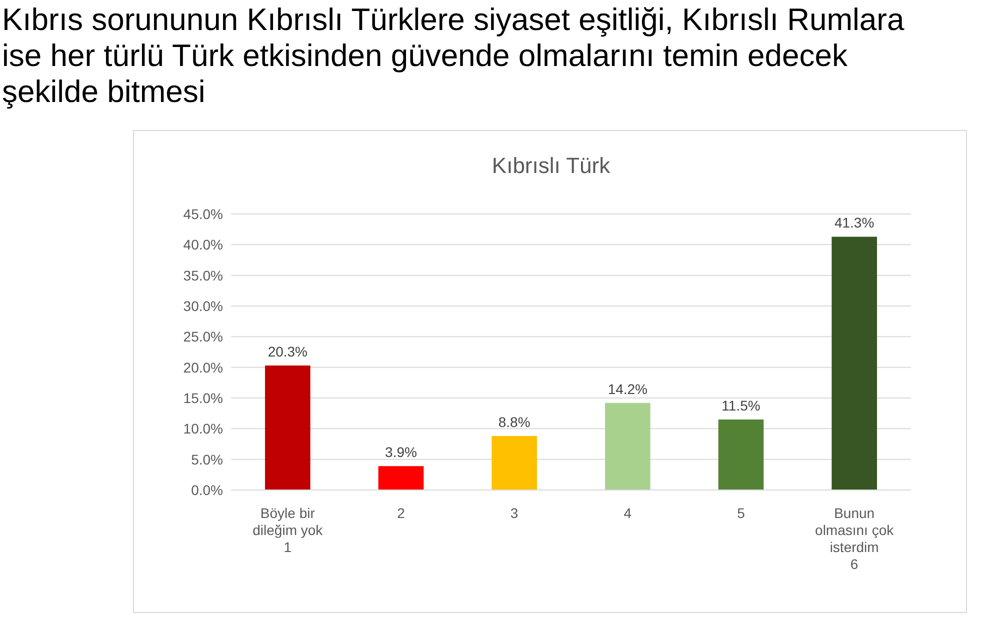  Describe the element at coordinates (207, 459) in the screenshot. I see `y-tick-label: 5.0%` at that location.